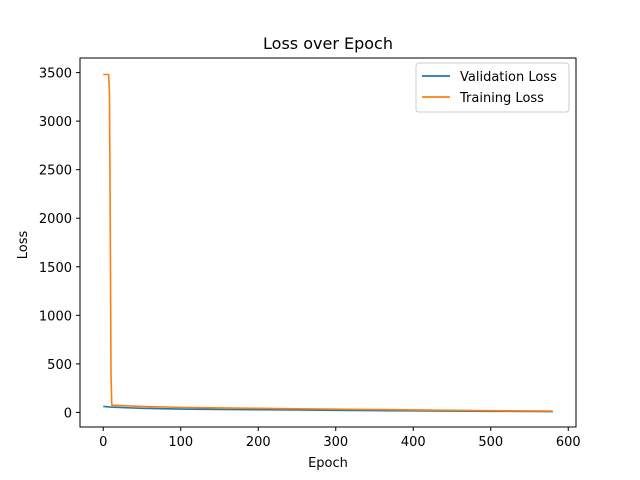 The width and height of the screenshot is (640, 480). I want to click on y-axis-title: Loss, so click(23, 245).